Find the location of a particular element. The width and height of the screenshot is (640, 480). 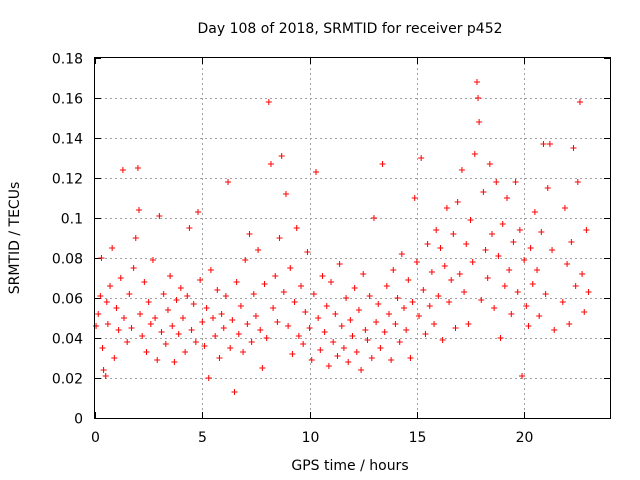

y-tick-label: 0.04 is located at coordinates (67, 340).